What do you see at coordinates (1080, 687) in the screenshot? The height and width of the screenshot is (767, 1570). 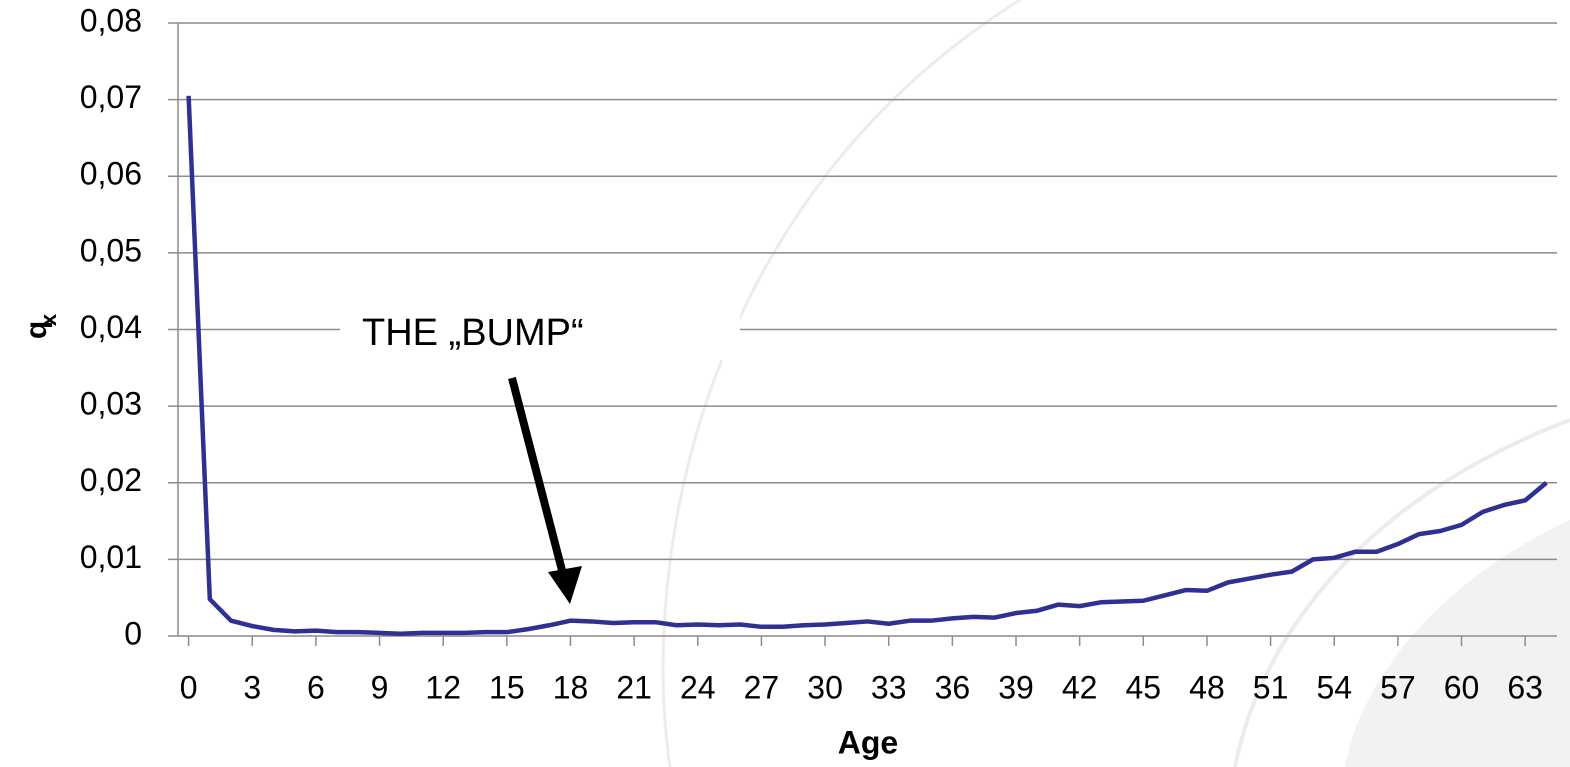 I see `x-tick-label: 42` at bounding box center [1080, 687].